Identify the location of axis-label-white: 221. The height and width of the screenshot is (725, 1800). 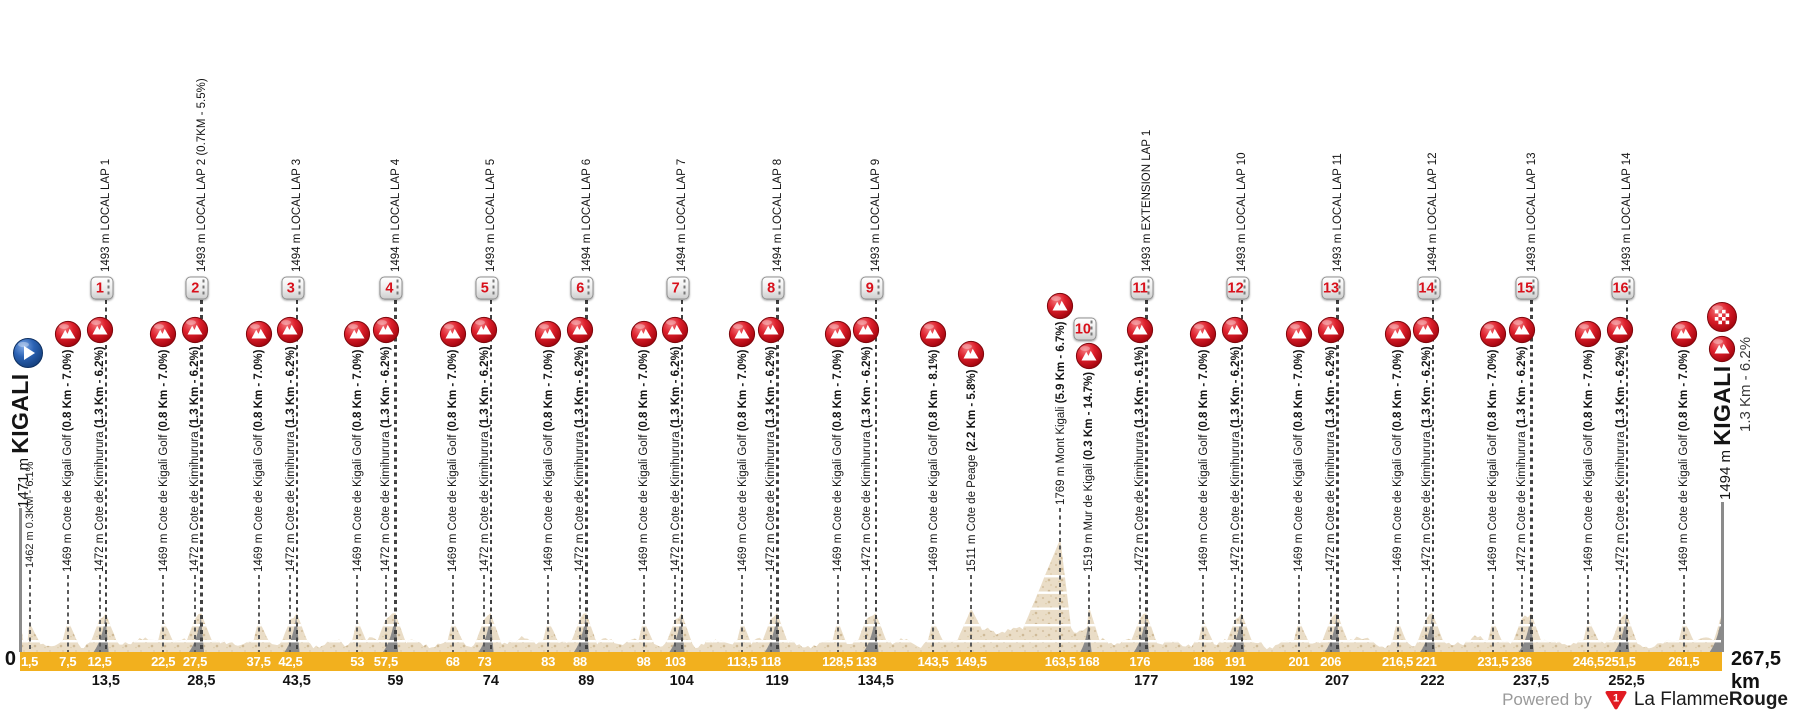
(1426, 661).